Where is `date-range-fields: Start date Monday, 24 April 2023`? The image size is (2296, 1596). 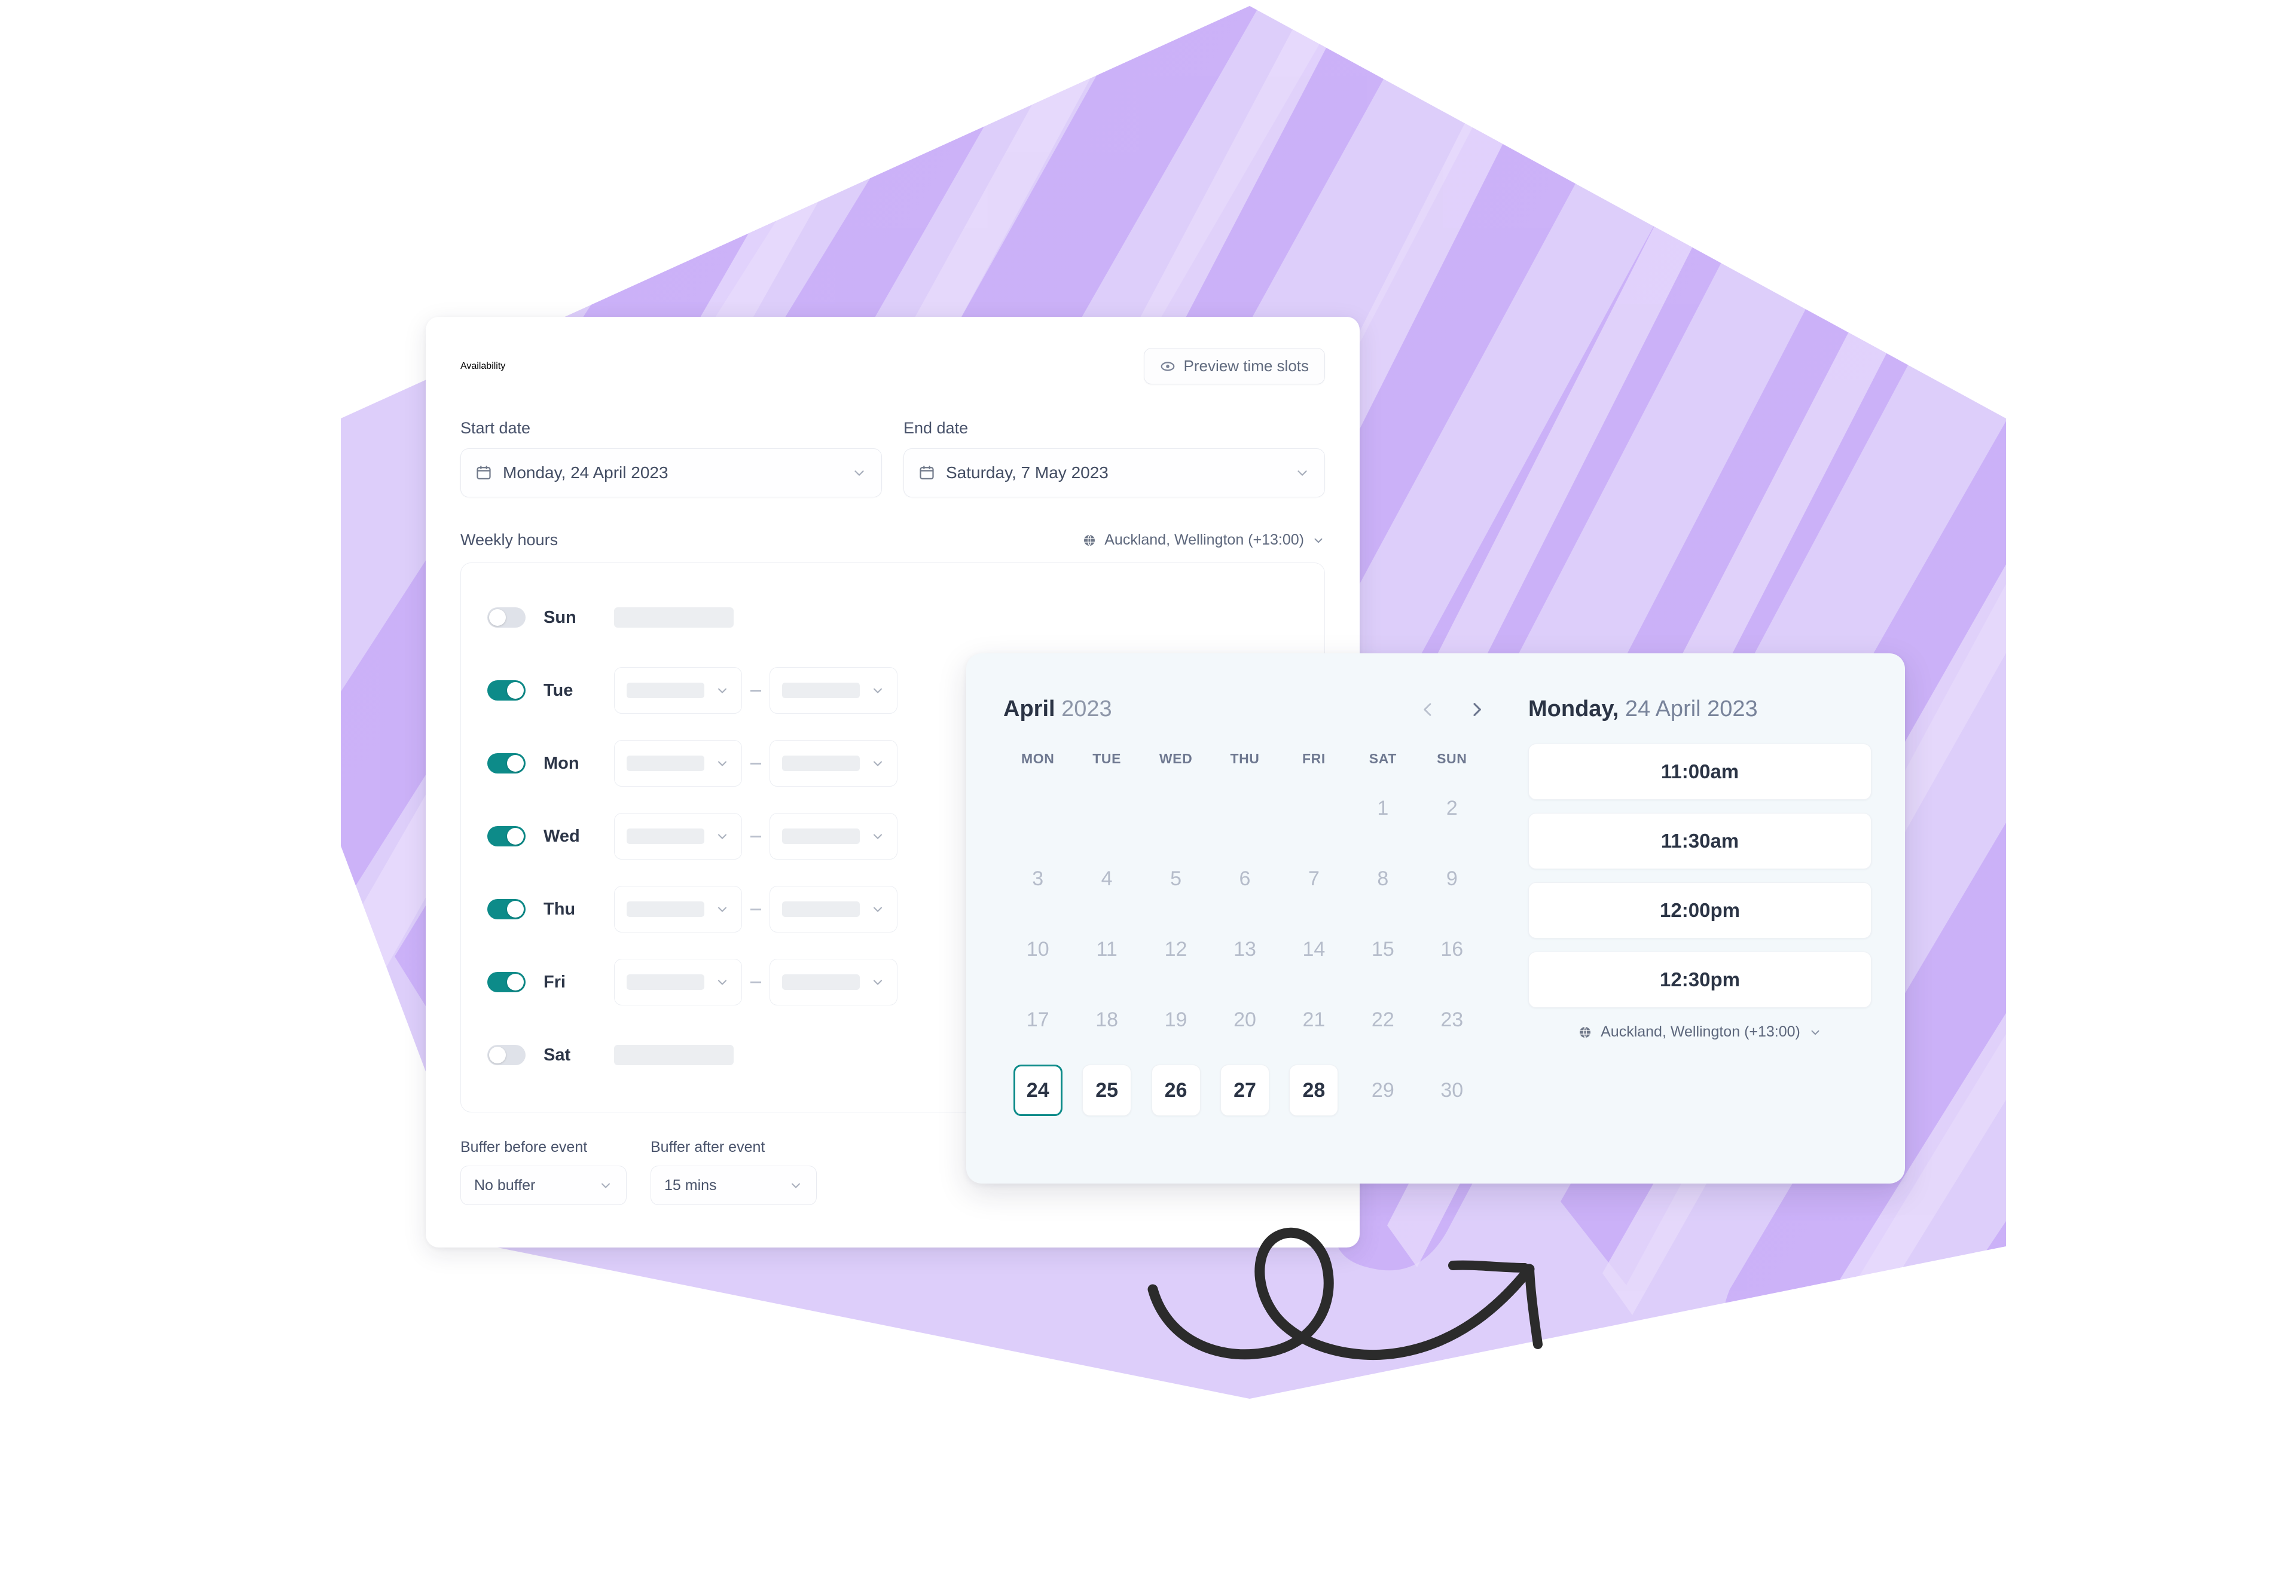
date-range-fields: Start date Monday, 24 April 2023 is located at coordinates (892, 458).